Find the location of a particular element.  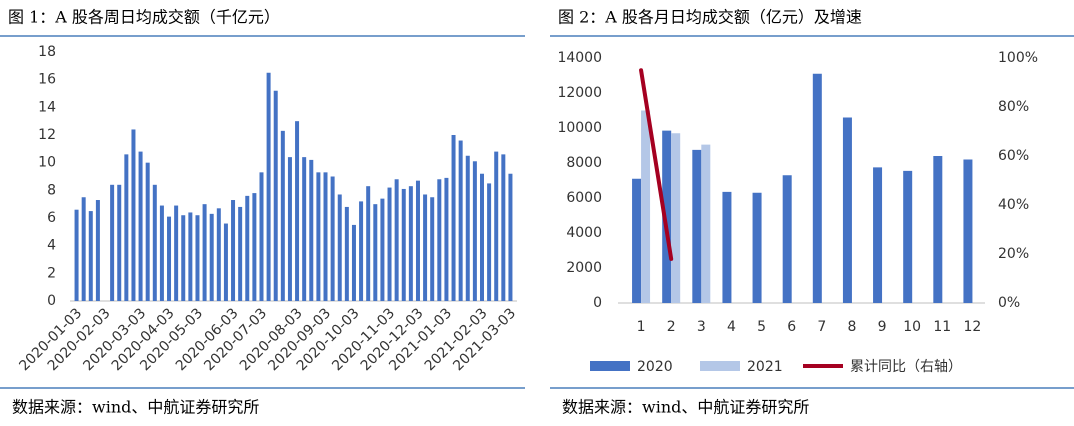

x-tick-label: 3 is located at coordinates (701, 327).